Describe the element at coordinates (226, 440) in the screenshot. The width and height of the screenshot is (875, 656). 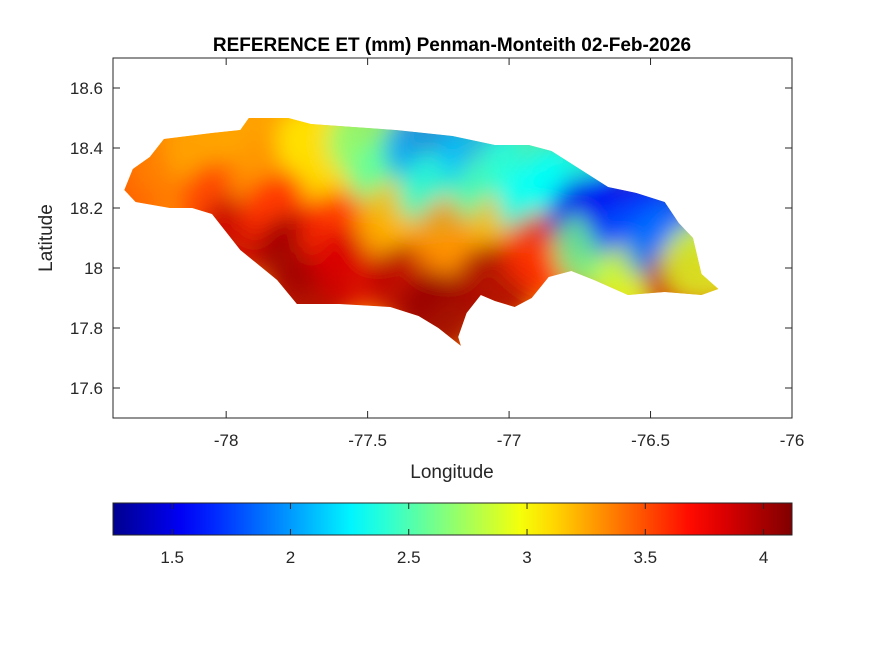
I see `x-tick-label: -78` at that location.